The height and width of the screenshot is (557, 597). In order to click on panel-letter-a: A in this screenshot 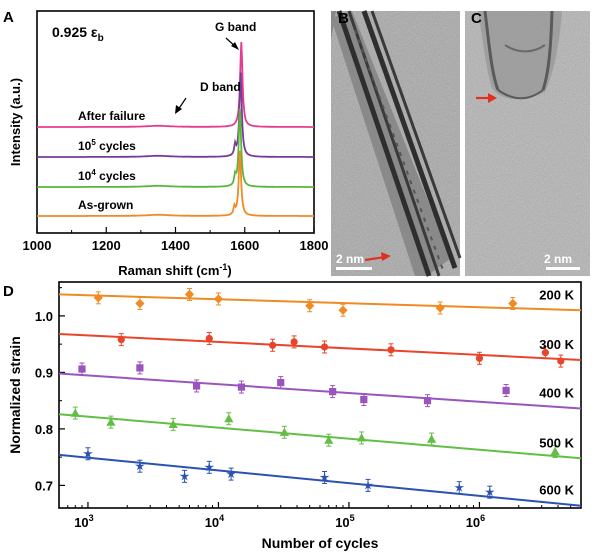, I will do `click(8, 17)`.